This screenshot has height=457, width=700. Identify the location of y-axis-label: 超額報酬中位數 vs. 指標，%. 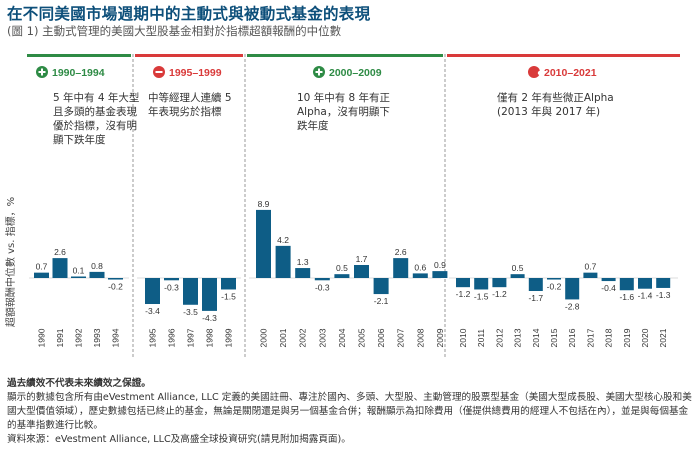
(10, 262).